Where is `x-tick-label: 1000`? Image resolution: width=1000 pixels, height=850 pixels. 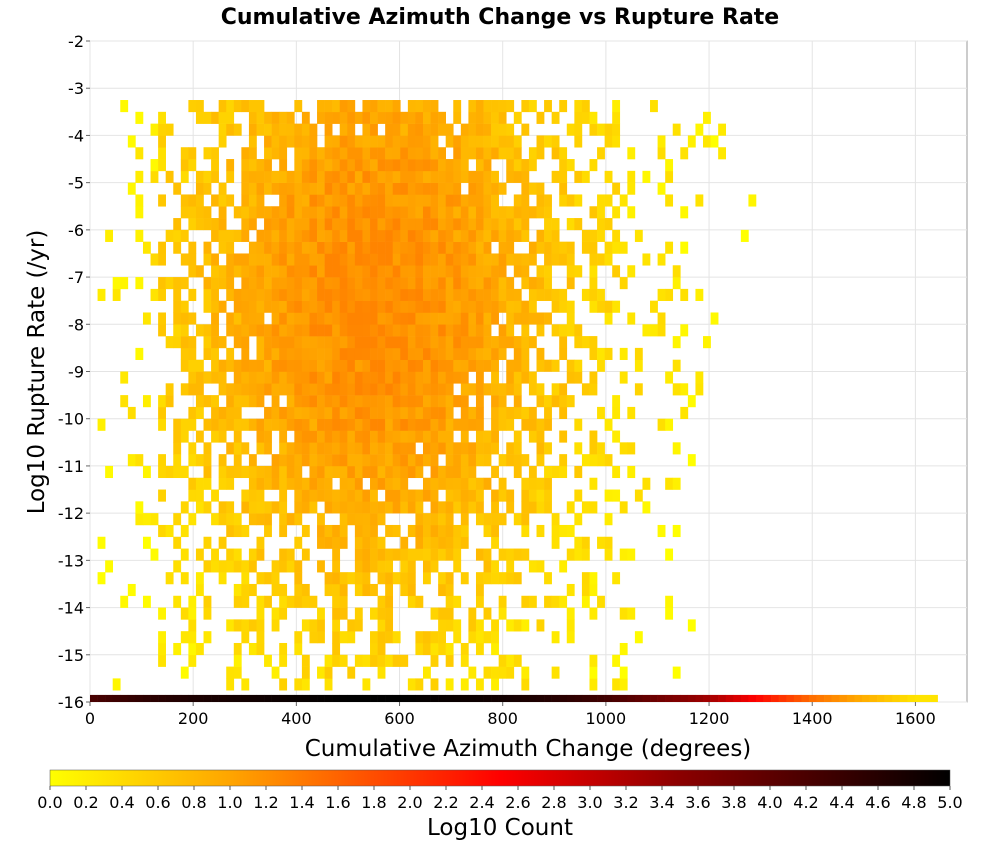
x-tick-label: 1000 is located at coordinates (606, 718).